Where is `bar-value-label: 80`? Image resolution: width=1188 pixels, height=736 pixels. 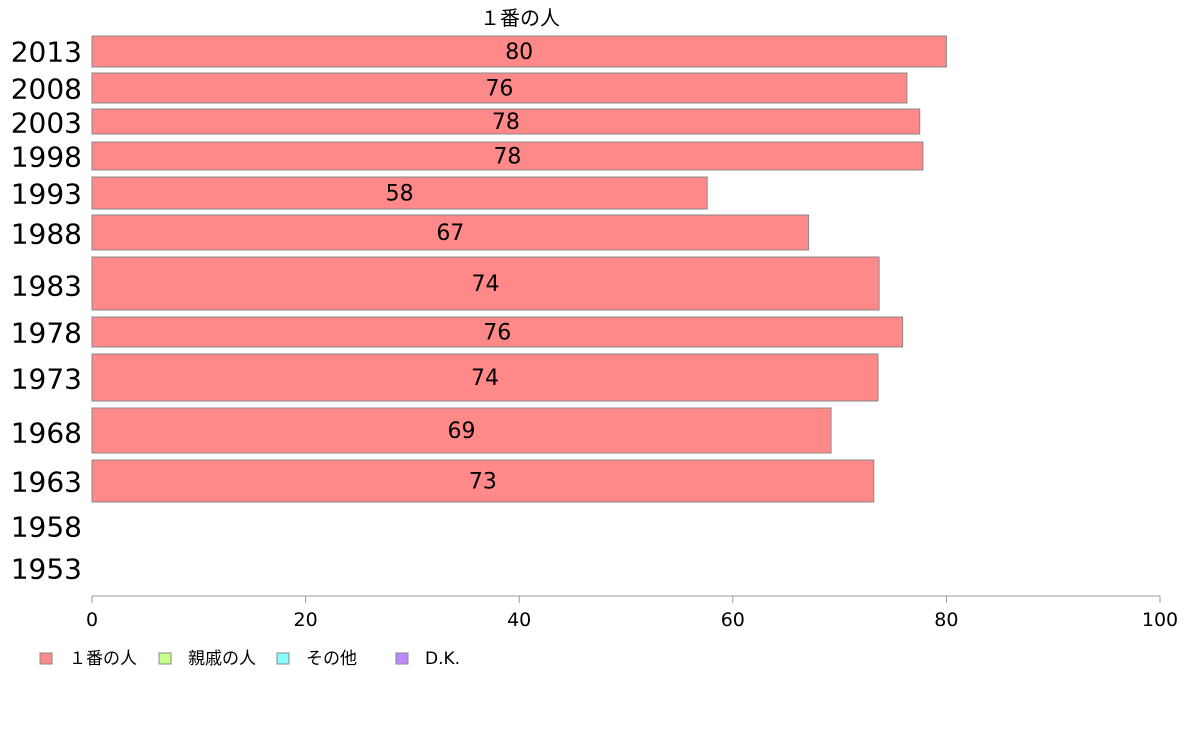 bar-value-label: 80 is located at coordinates (519, 52).